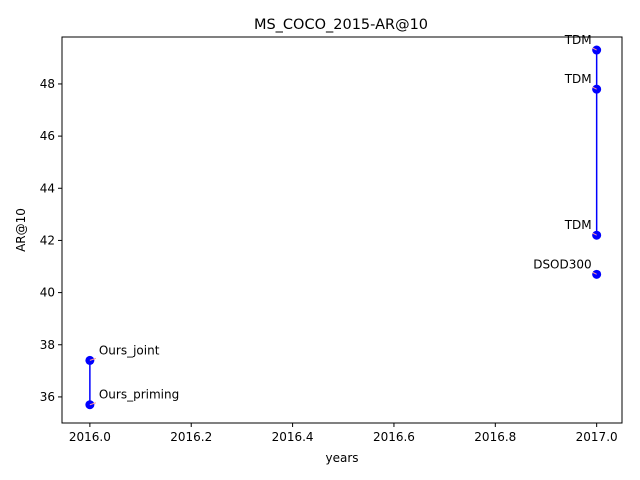  What do you see at coordinates (129, 350) in the screenshot?
I see `point-annotation: Ours_joint` at bounding box center [129, 350].